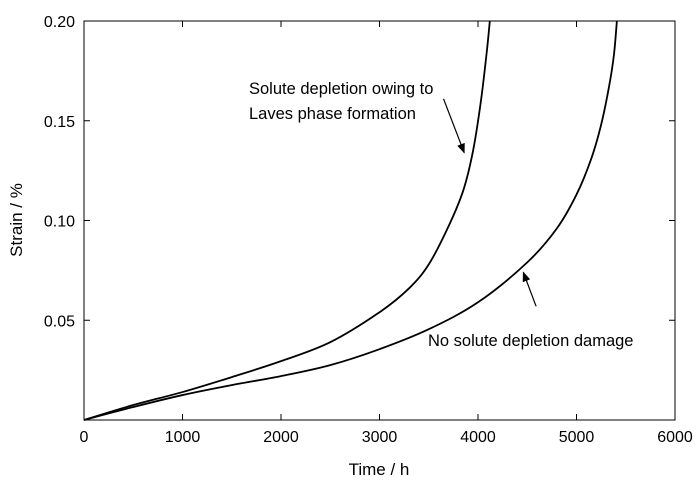  I want to click on x-tick-label: 3000, so click(380, 437).